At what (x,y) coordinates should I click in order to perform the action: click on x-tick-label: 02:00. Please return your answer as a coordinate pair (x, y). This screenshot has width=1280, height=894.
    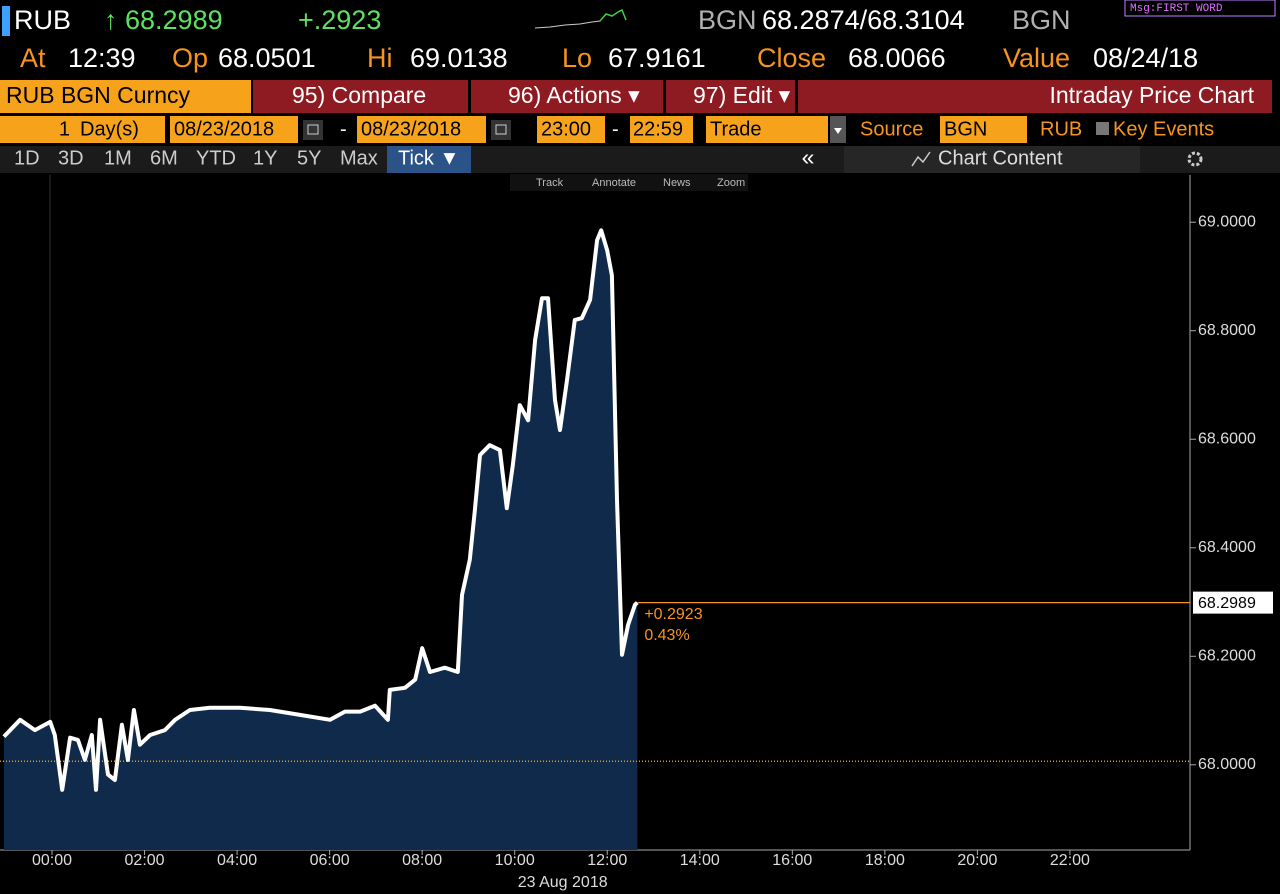
    Looking at the image, I should click on (145, 860).